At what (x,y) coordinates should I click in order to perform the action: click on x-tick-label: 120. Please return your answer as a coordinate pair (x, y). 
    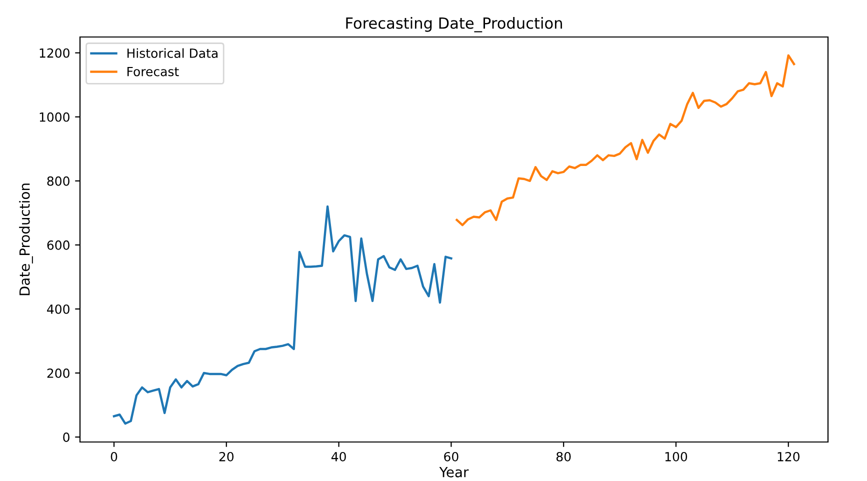
    Looking at the image, I should click on (789, 457).